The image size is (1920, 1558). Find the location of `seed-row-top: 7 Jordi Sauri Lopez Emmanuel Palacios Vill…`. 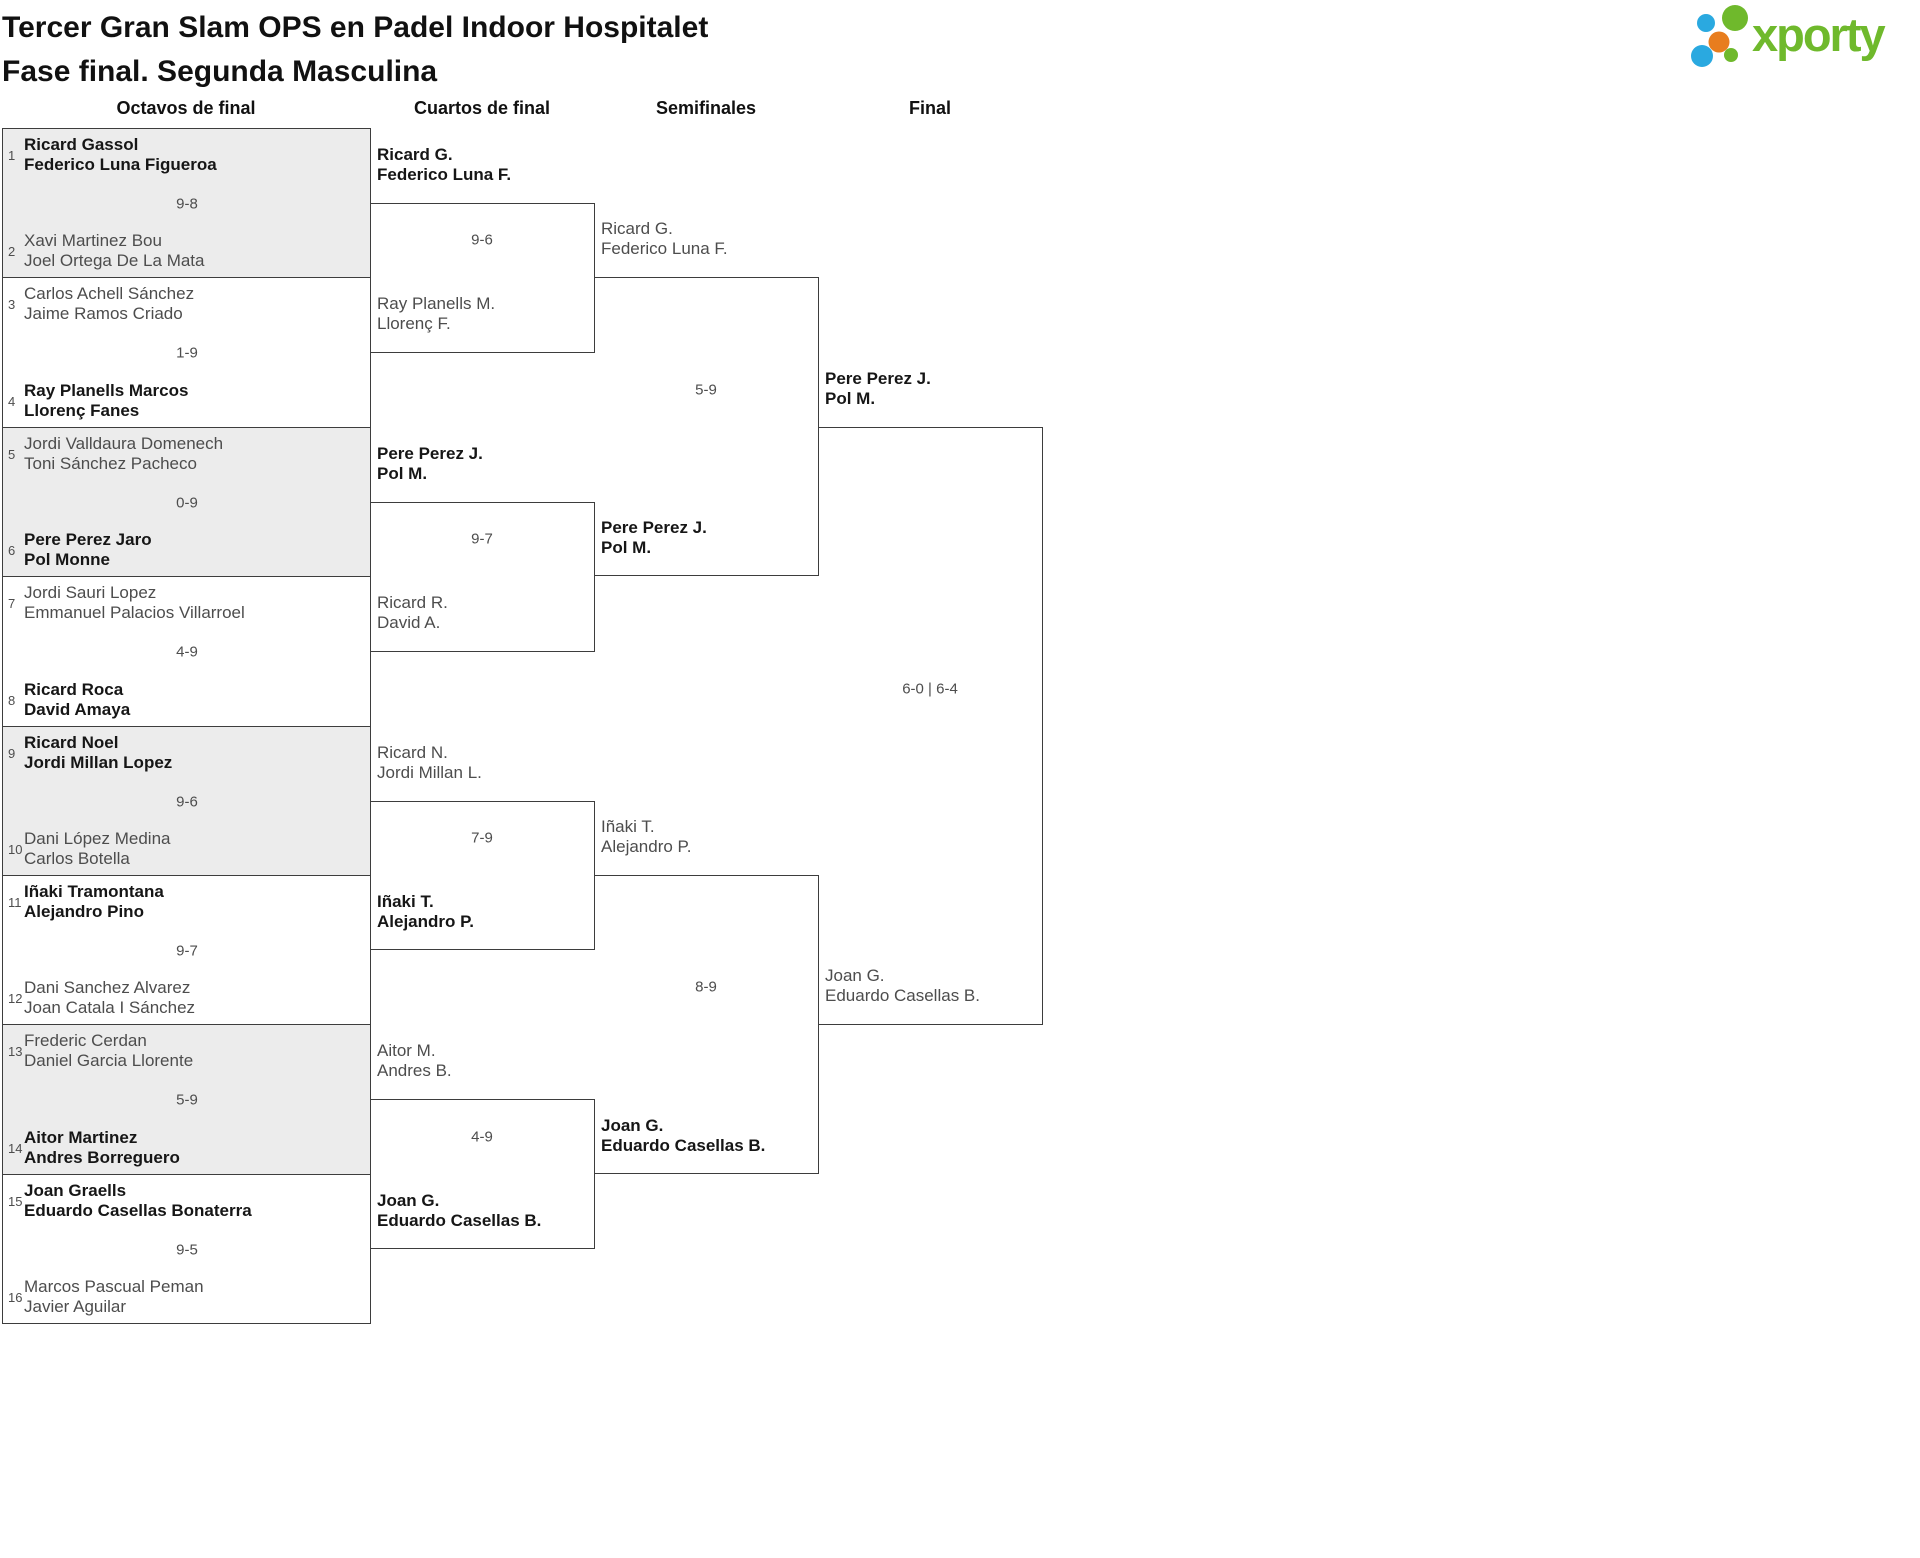

seed-row-top: 7 Jordi Sauri Lopez Emmanuel Palacios Vill… is located at coordinates (186, 603).